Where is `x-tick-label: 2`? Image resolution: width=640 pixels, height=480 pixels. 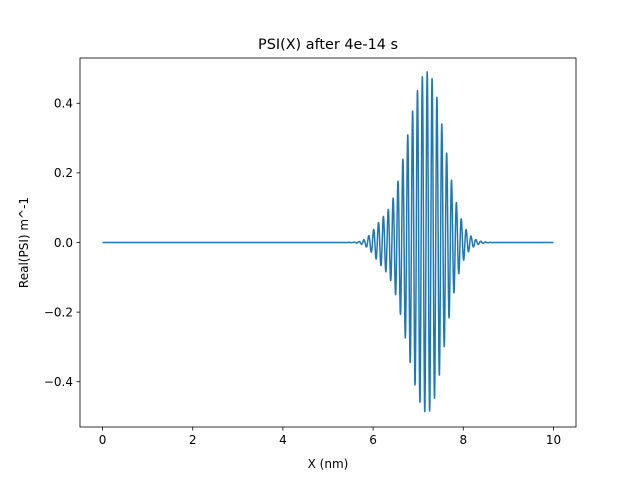
x-tick-label: 2 is located at coordinates (193, 440).